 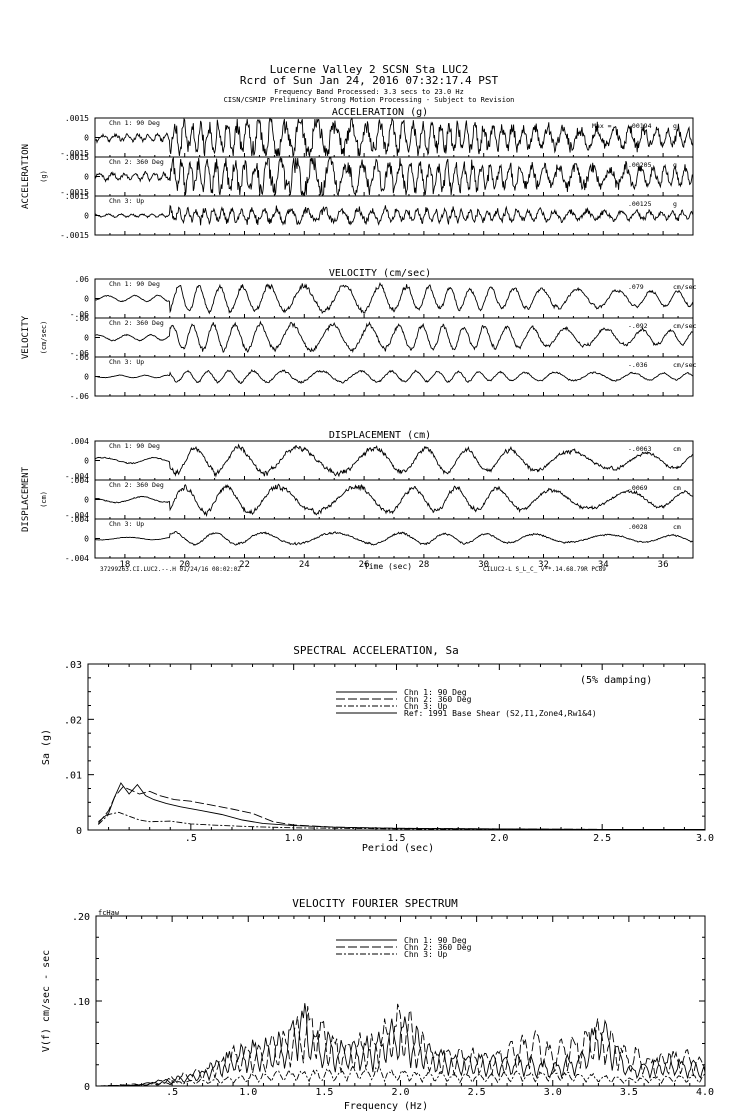 What do you see at coordinates (435, 940) in the screenshot?
I see `fs-legend-label: Chn 1: 90 Deg` at bounding box center [435, 940].